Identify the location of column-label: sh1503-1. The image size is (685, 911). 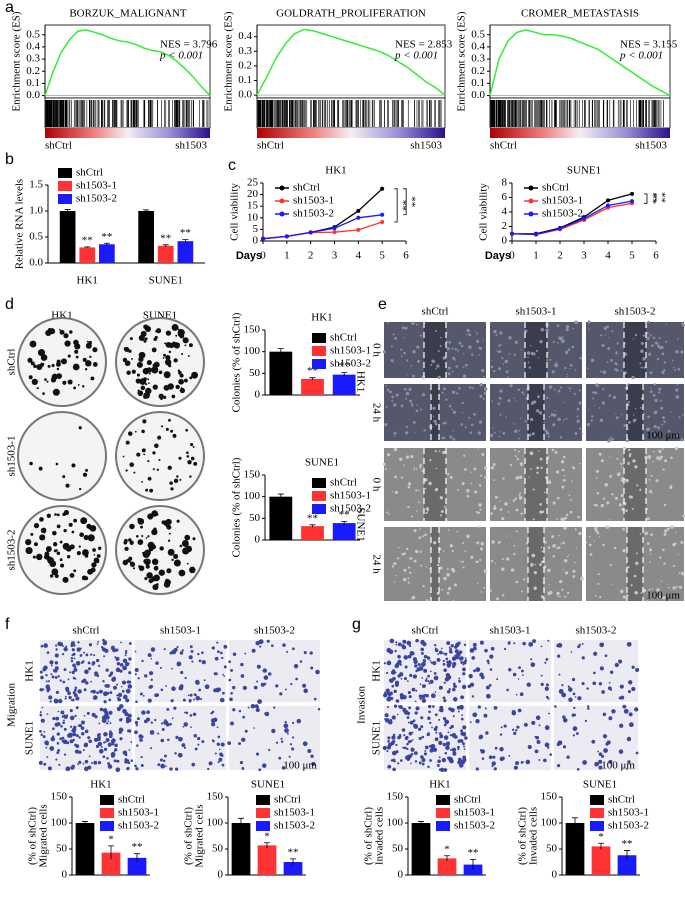
(536, 312).